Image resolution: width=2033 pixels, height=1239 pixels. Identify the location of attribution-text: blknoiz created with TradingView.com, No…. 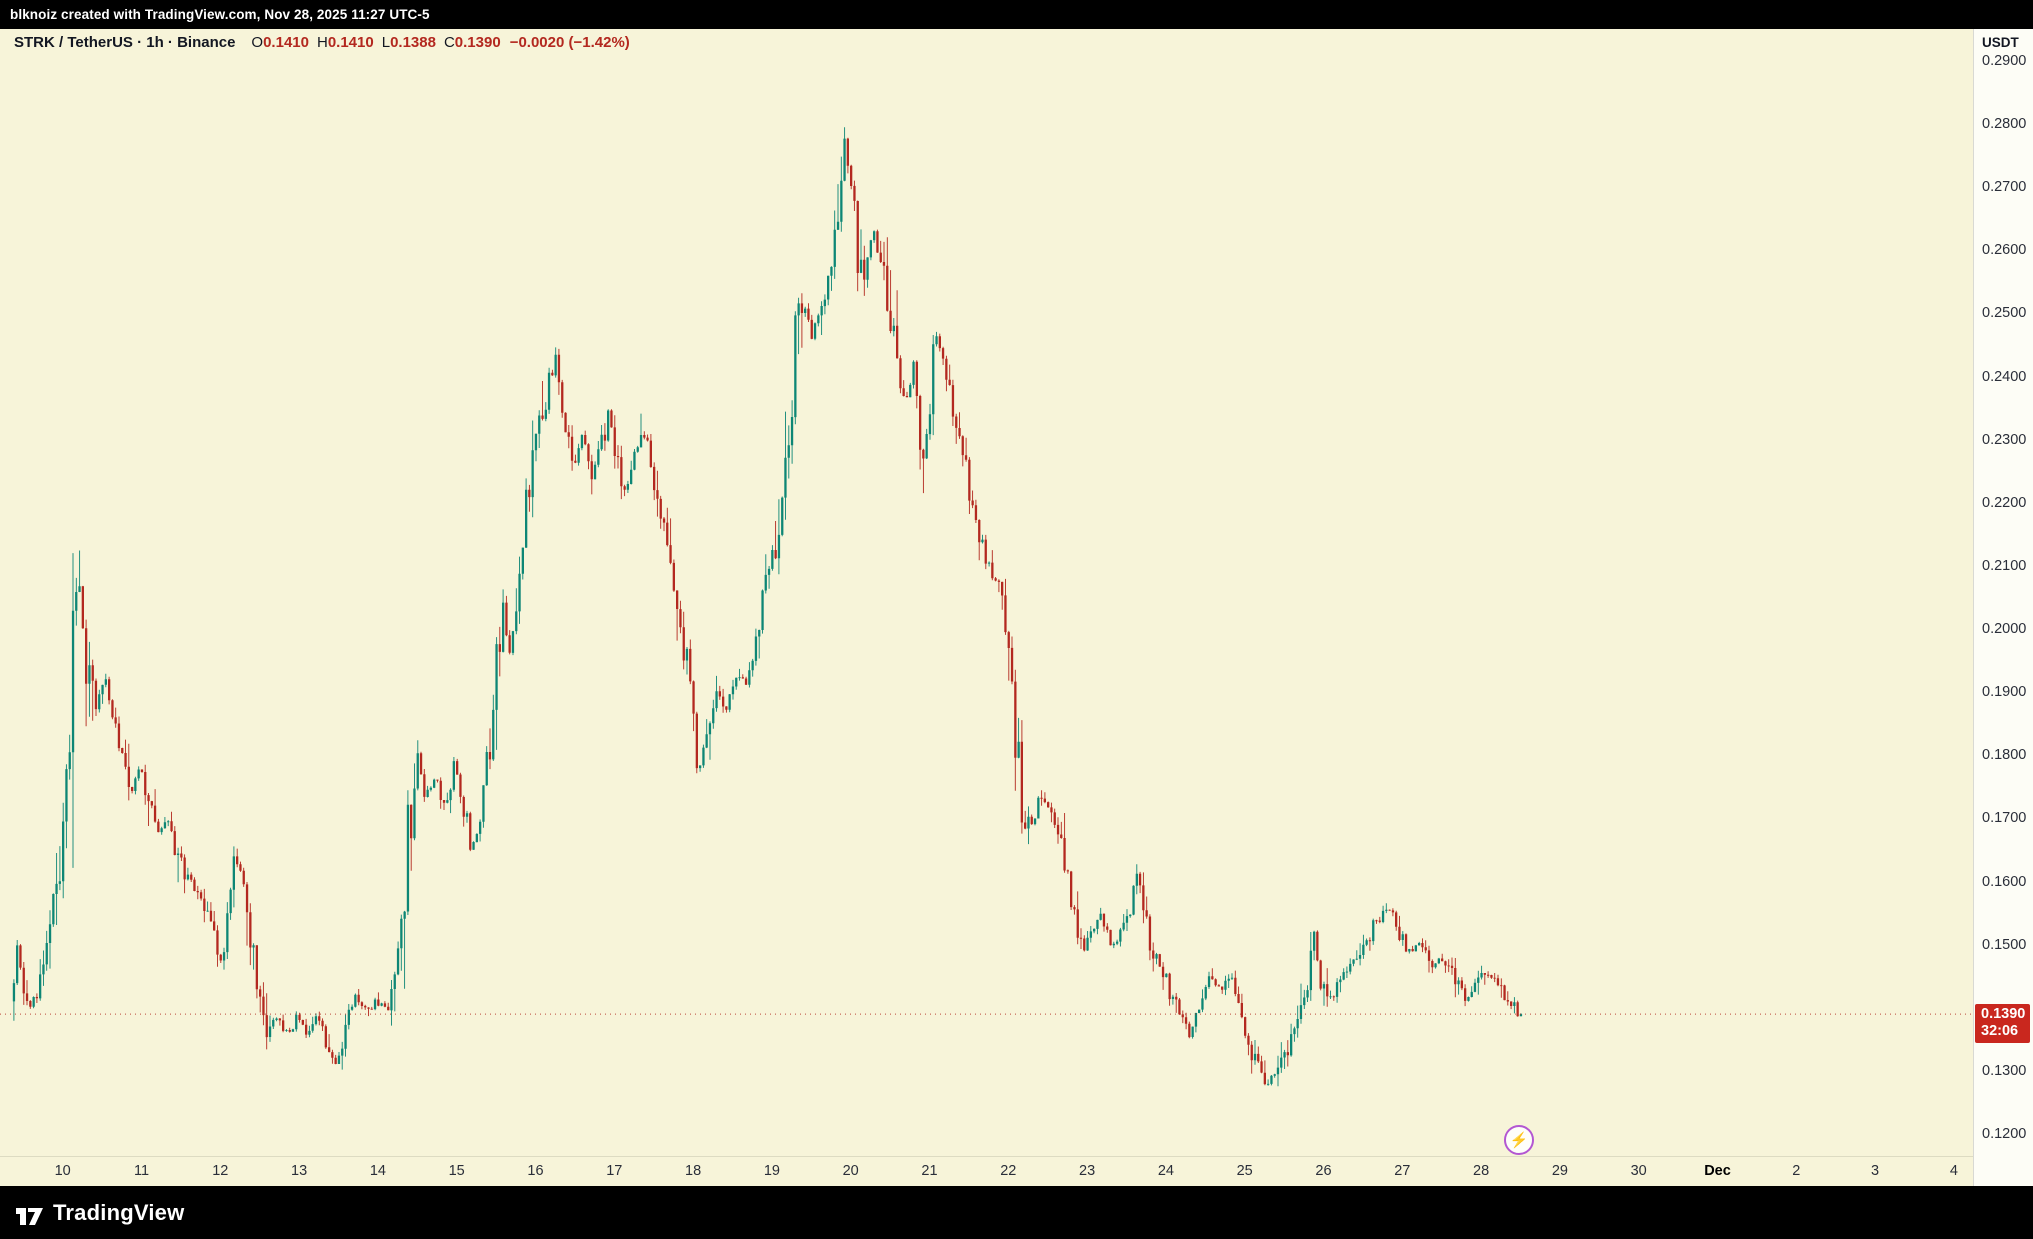
(220, 14).